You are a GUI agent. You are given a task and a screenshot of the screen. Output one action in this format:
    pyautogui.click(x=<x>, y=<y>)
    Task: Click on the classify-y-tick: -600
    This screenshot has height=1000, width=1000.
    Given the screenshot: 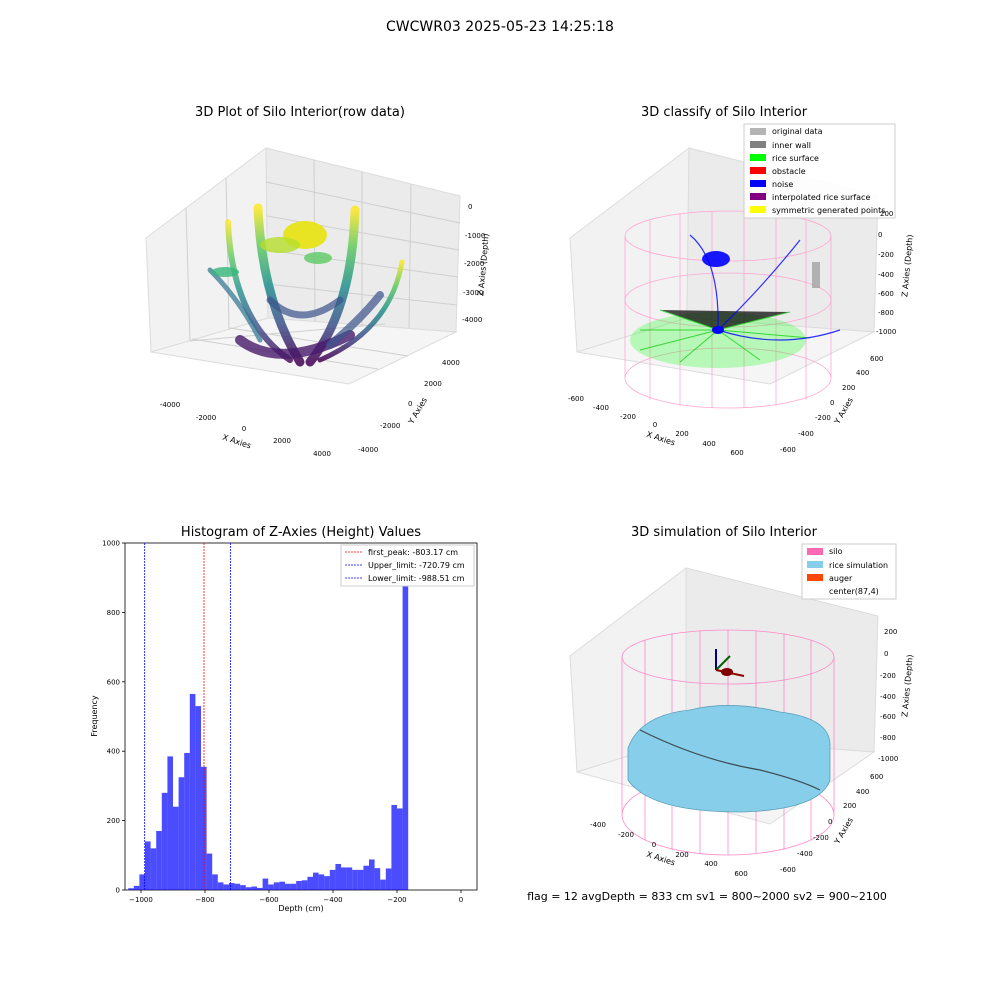 What is the action you would take?
    pyautogui.click(x=788, y=450)
    